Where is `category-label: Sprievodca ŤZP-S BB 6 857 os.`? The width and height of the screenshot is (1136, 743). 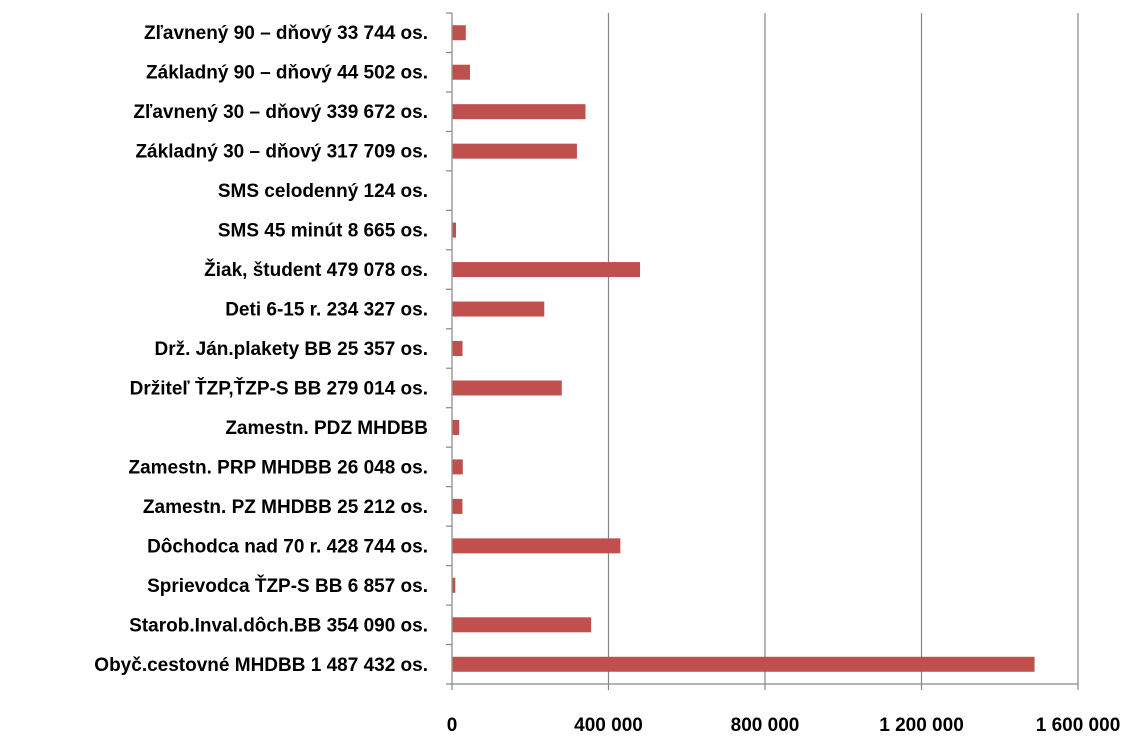 category-label: Sprievodca ŤZP-S BB 6 857 os. is located at coordinates (287, 586).